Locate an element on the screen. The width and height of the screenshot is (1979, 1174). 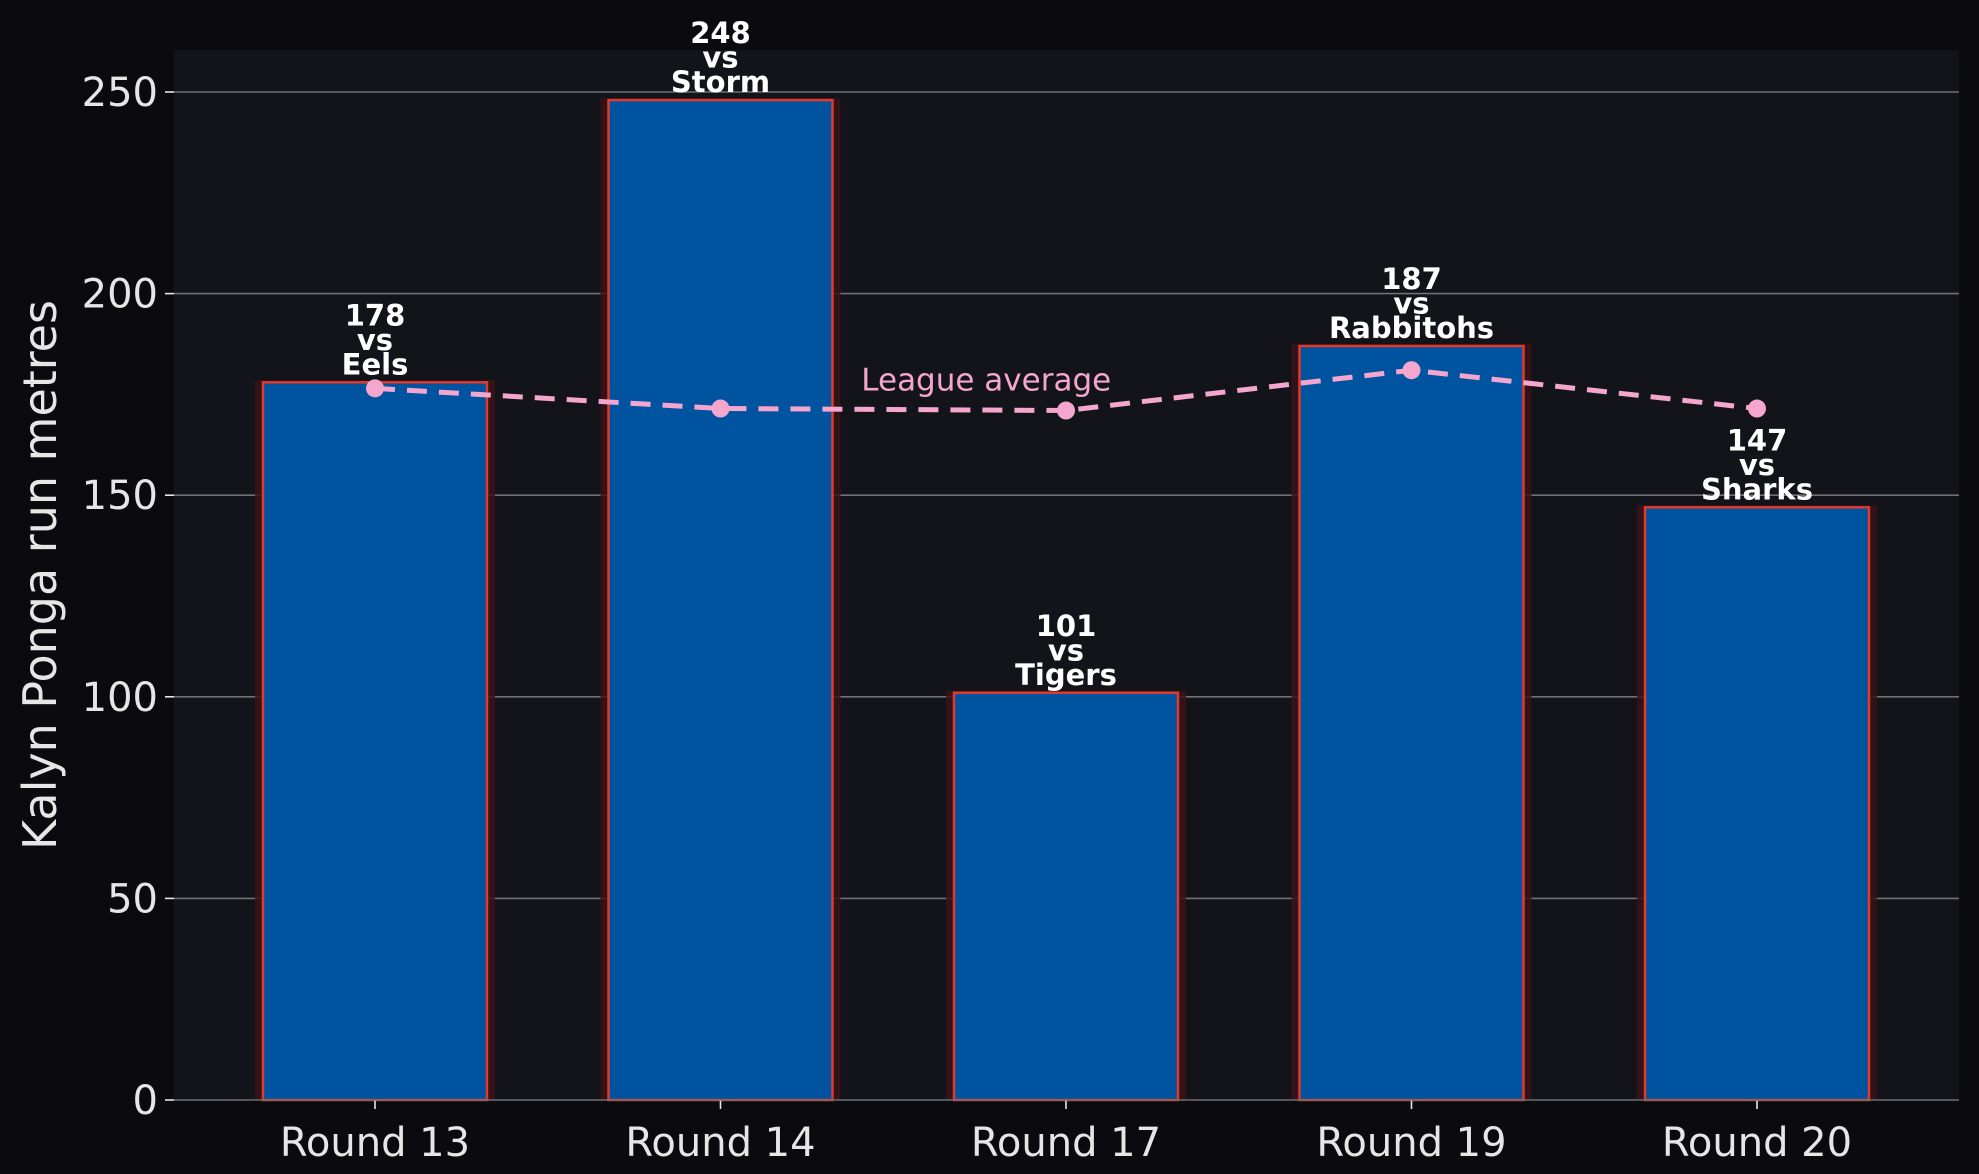
y-tick-label: 150 is located at coordinates (120, 496).